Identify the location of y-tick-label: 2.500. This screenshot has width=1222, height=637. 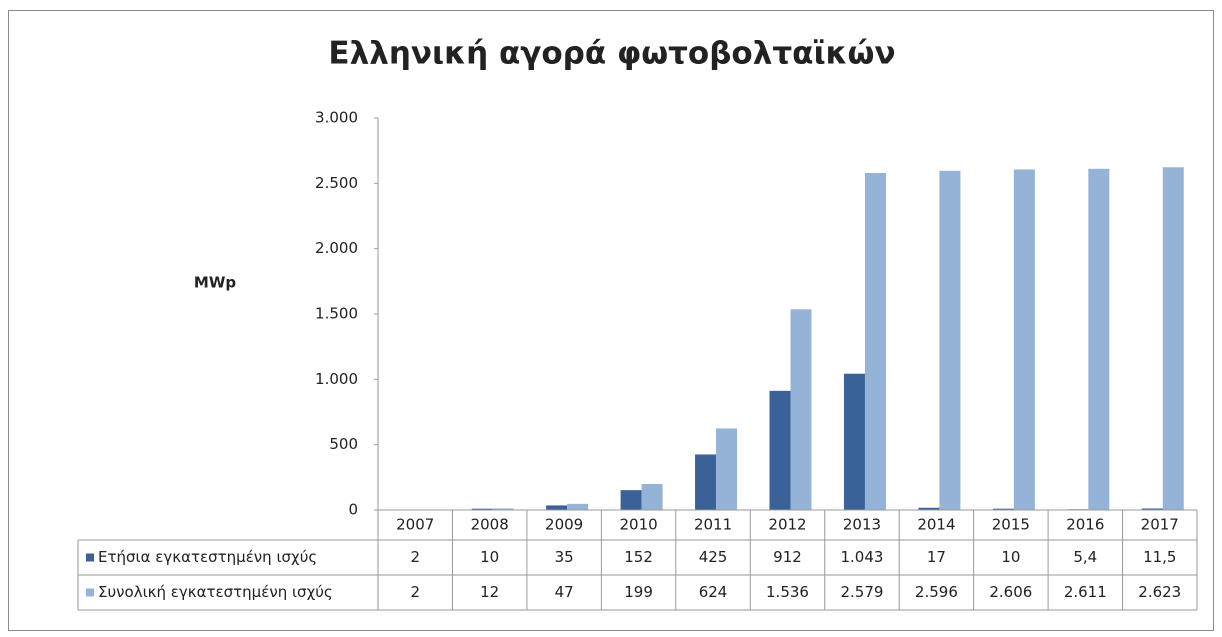
(336, 183).